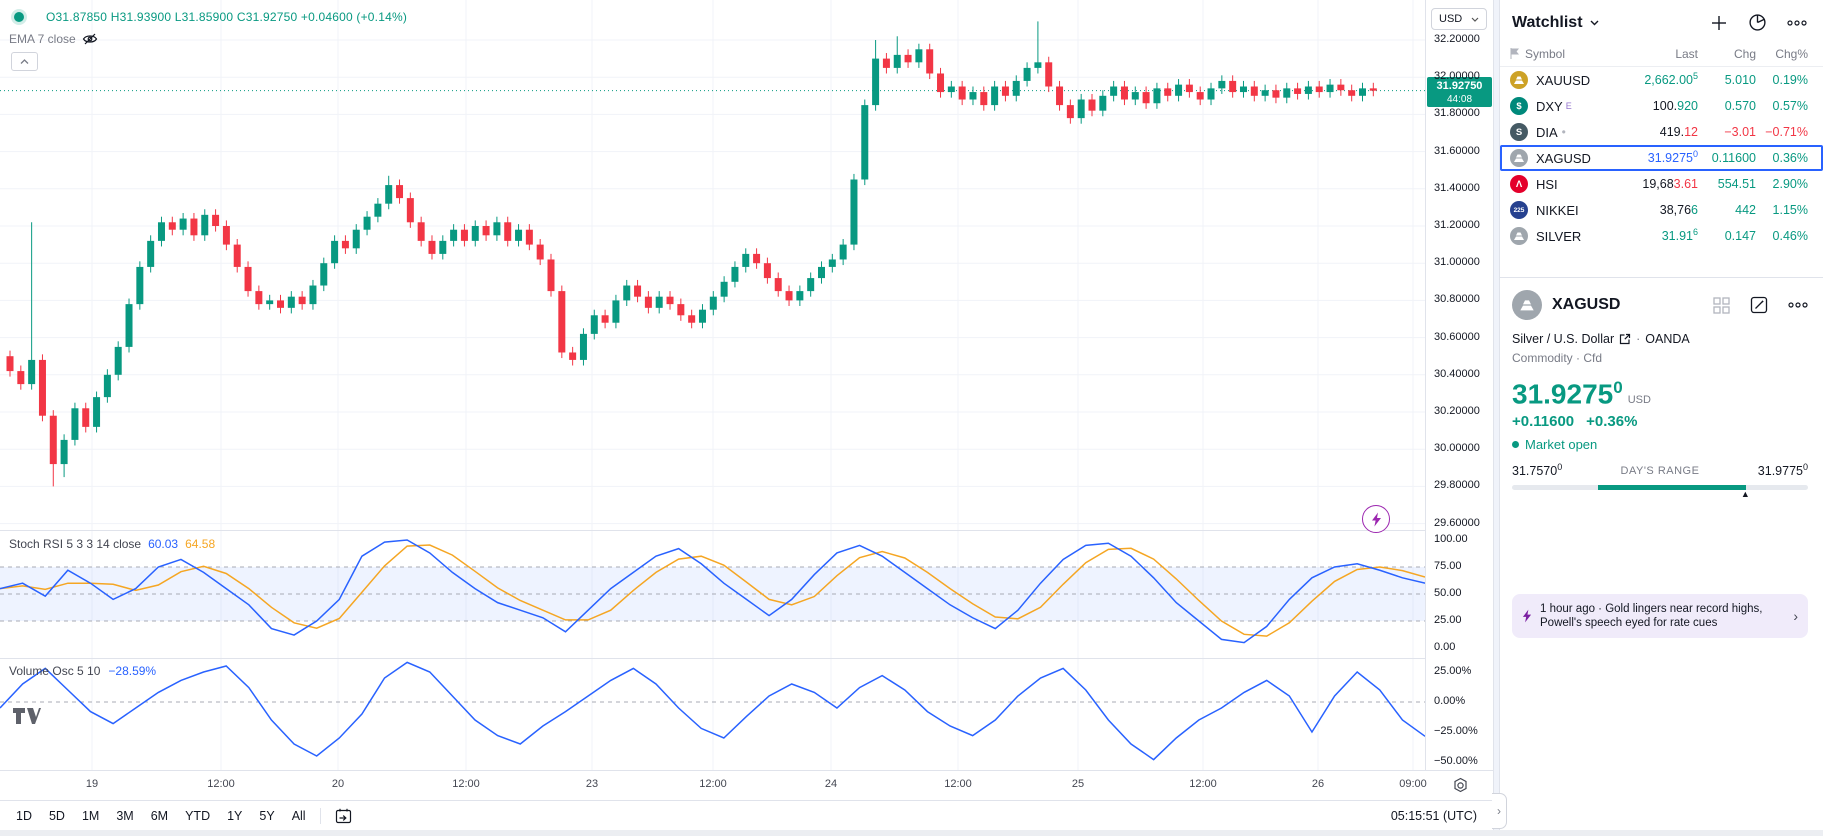 Image resolution: width=1823 pixels, height=836 pixels. What do you see at coordinates (1543, 422) in the screenshot?
I see `change-absolute: +0.11600` at bounding box center [1543, 422].